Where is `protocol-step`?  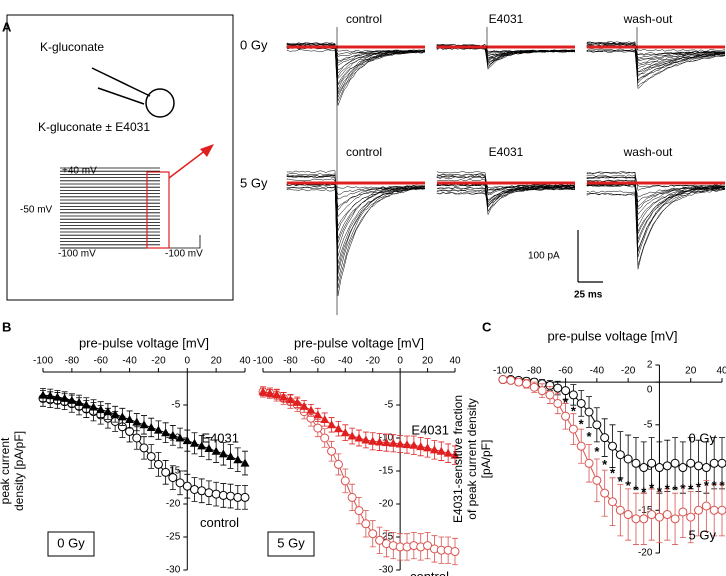 protocol-step is located at coordinates (130, 242).